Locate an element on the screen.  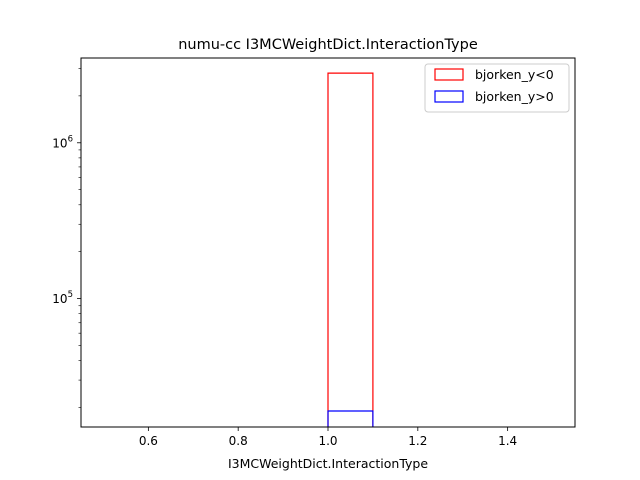
x-tick-label: 0.8 is located at coordinates (238, 441).